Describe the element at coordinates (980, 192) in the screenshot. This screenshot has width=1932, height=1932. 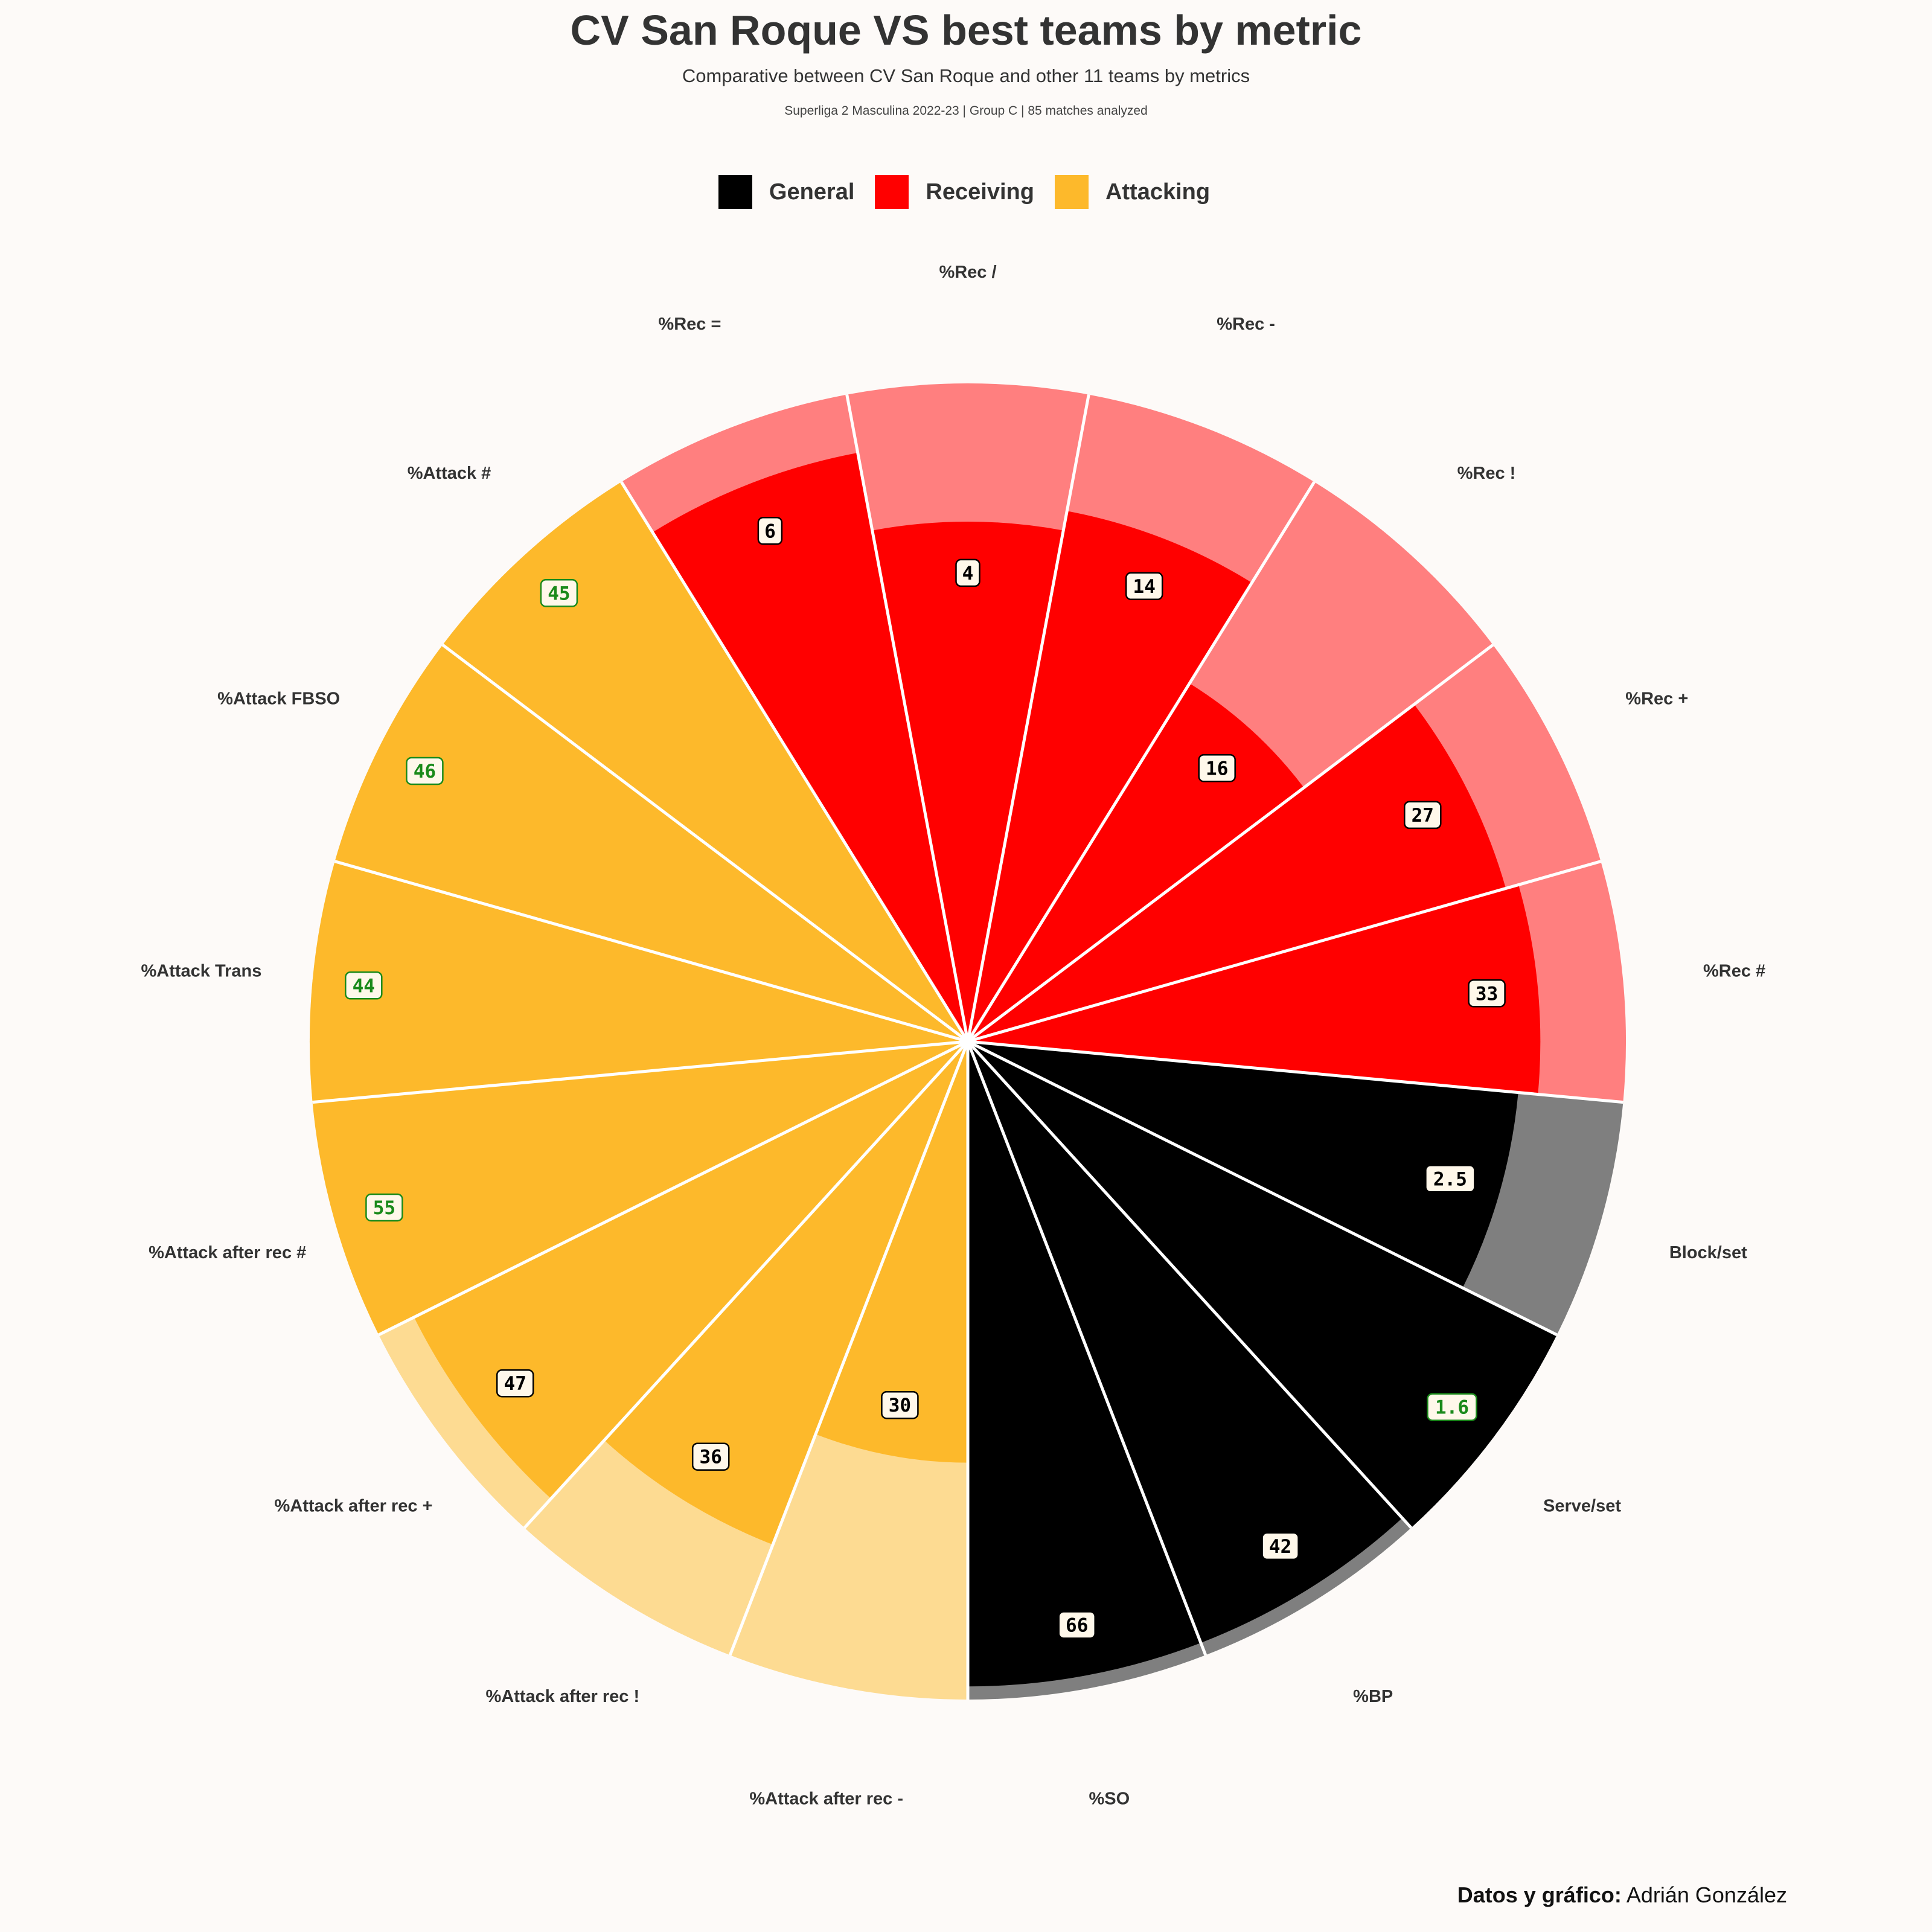
I see `legend-label-receiving: Receiving` at that location.